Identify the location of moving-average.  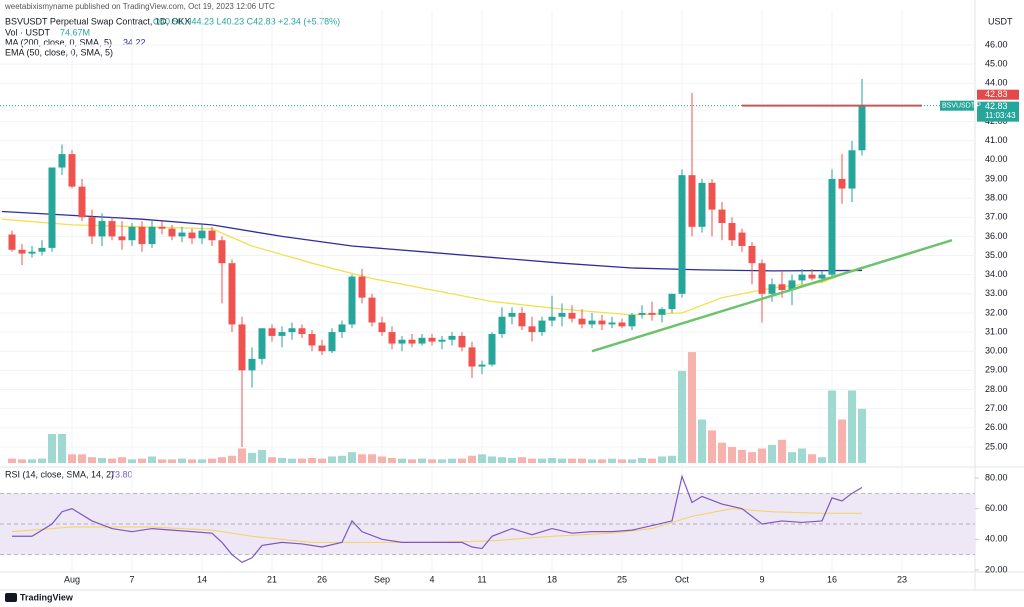
(432, 241).